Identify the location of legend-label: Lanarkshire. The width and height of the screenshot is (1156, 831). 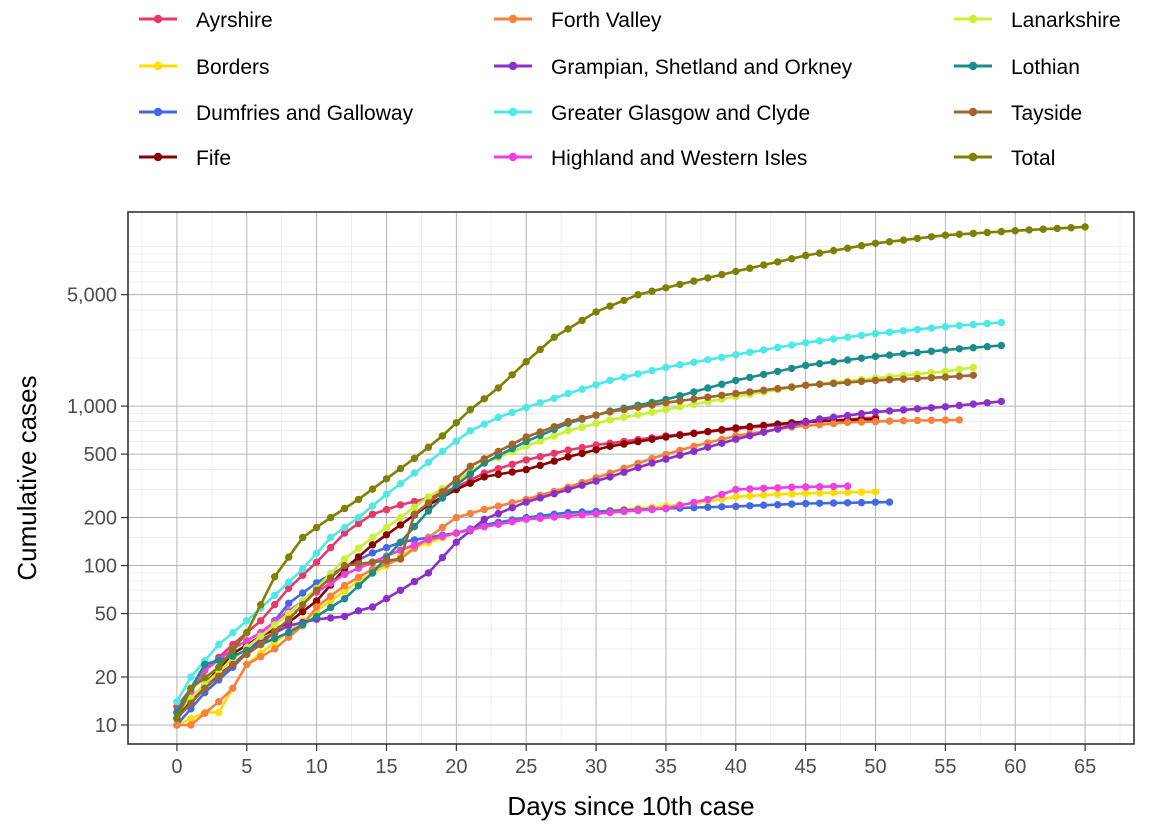
(1066, 20).